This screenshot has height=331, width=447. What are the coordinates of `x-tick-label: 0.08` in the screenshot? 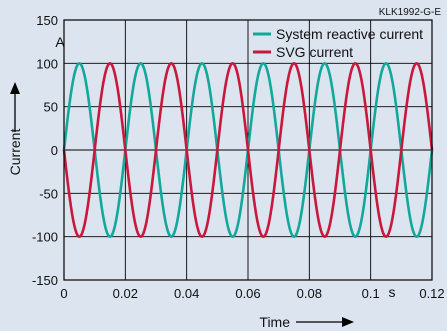 It's located at (309, 293).